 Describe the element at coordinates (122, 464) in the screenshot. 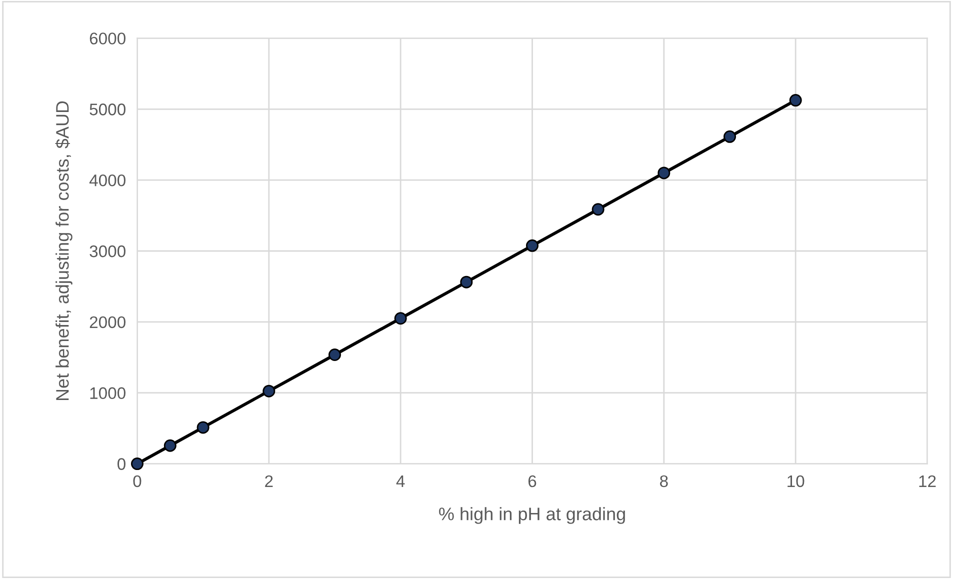

I see `y-tick-label: 0` at that location.